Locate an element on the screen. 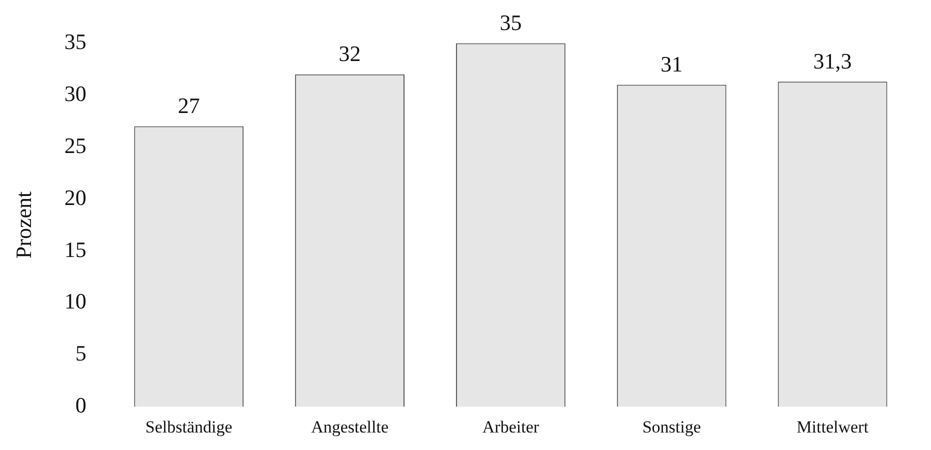  y-tick-label: 15 is located at coordinates (75, 249).